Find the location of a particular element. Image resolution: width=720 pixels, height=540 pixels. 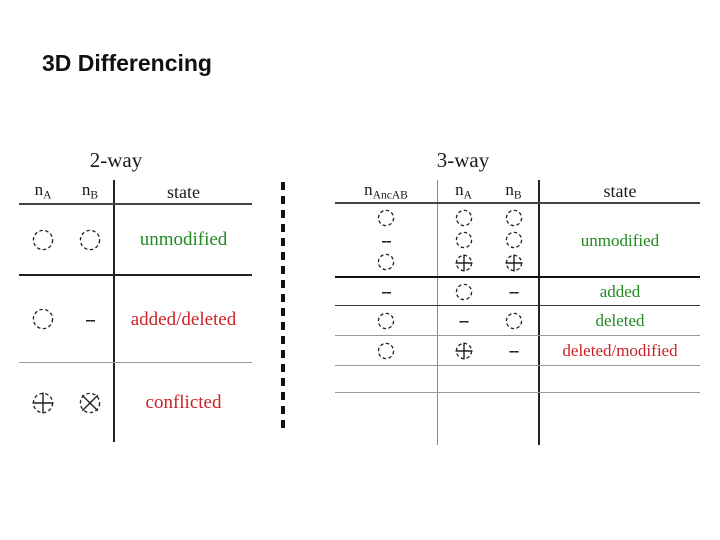

state-label: added is located at coordinates (620, 291).